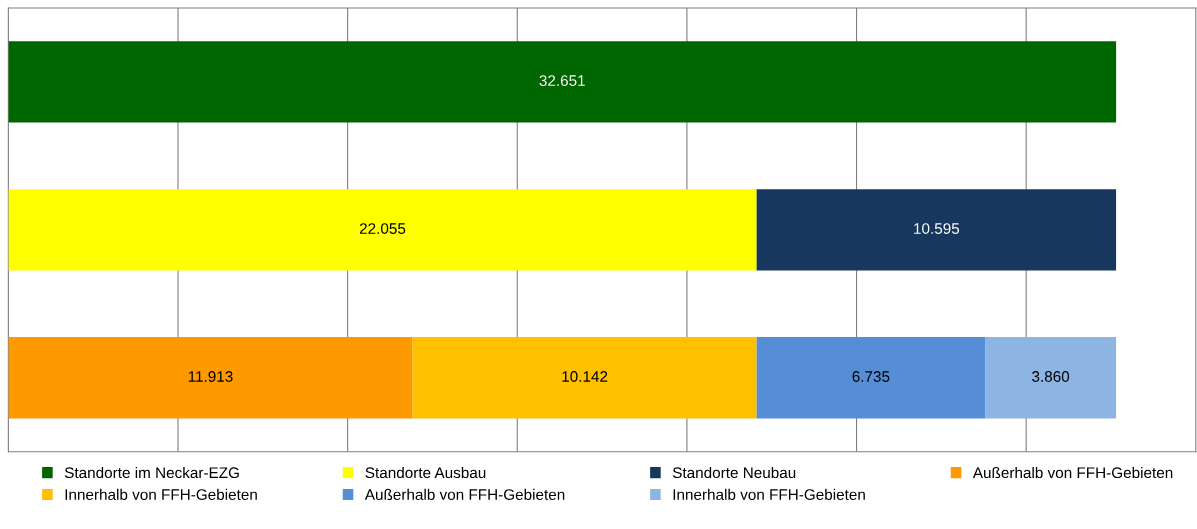  What do you see at coordinates (734, 472) in the screenshot?
I see `legend-label: Standorte Neubau` at bounding box center [734, 472].